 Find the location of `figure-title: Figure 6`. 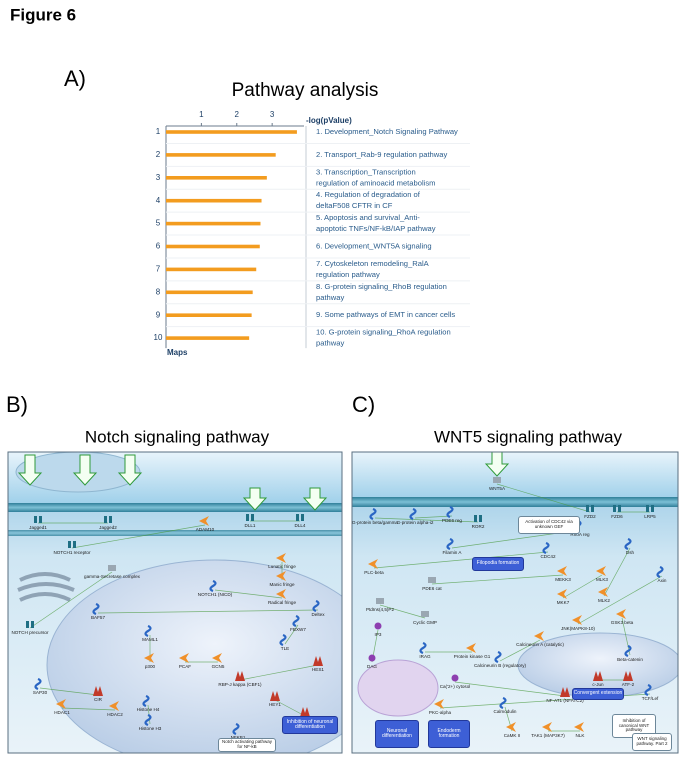

figure-title: Figure 6 is located at coordinates (43, 14).